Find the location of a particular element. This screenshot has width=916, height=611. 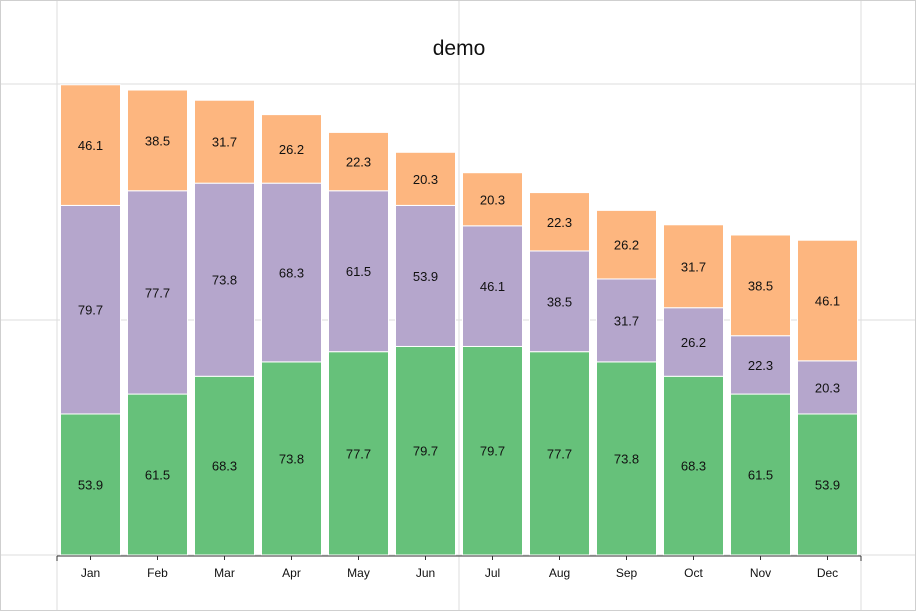

chart-title: demo is located at coordinates (459, 48).